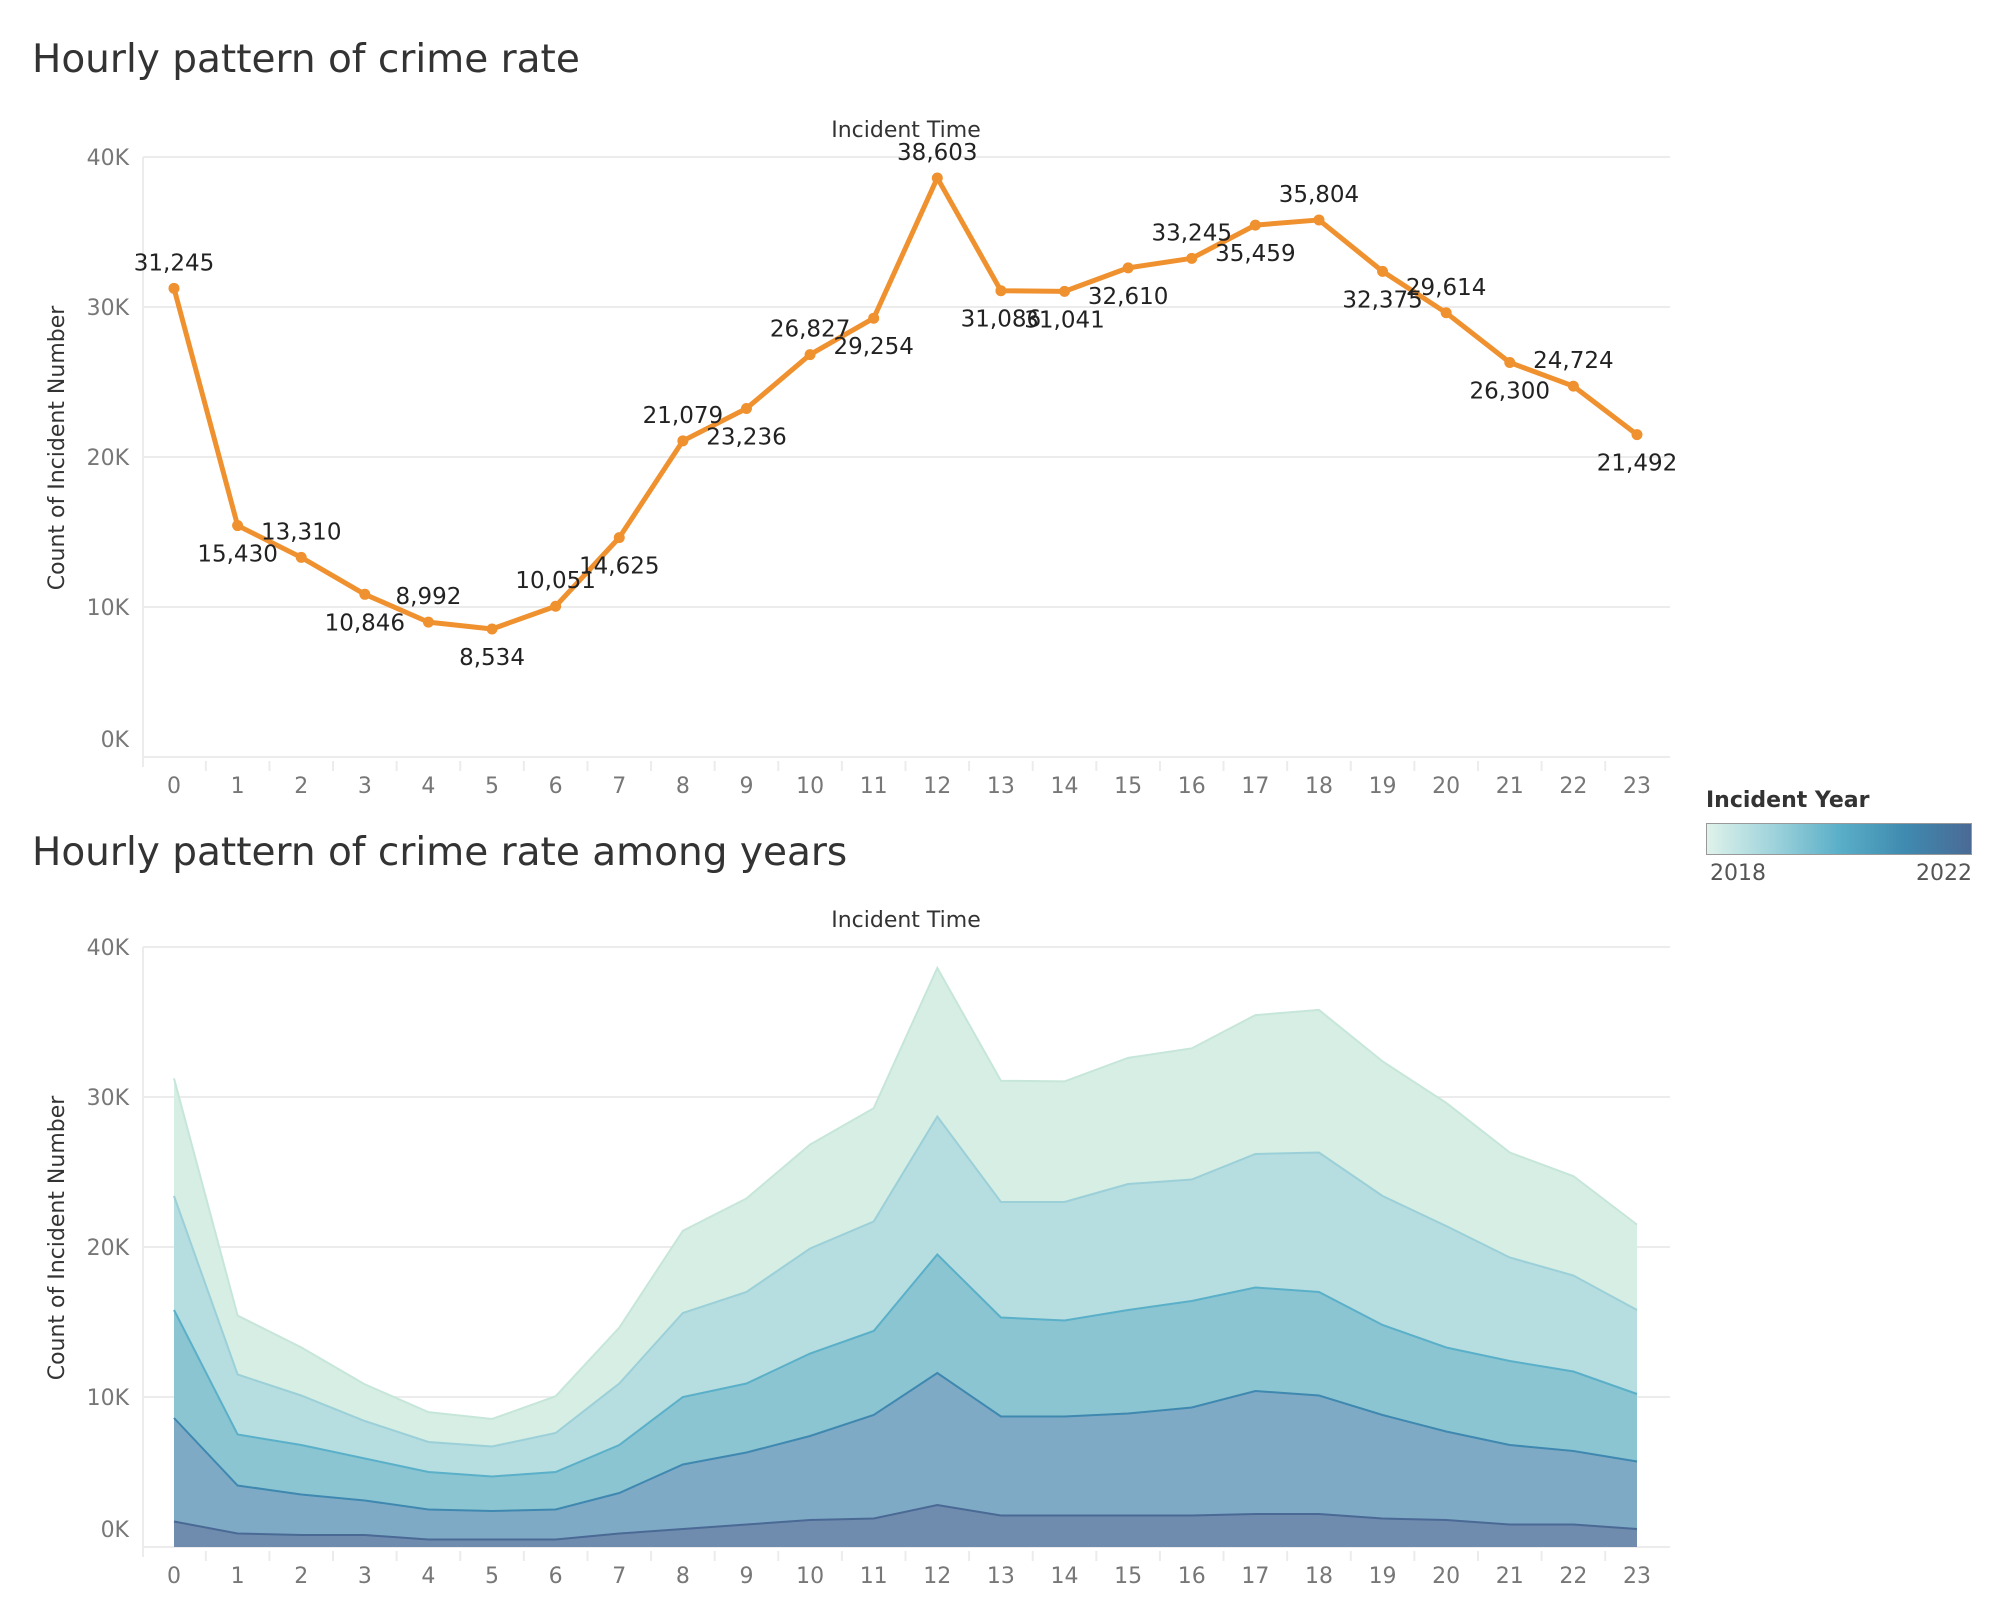 The width and height of the screenshot is (2000, 1600). What do you see at coordinates (1446, 288) in the screenshot?
I see `data-label: 29,614` at bounding box center [1446, 288].